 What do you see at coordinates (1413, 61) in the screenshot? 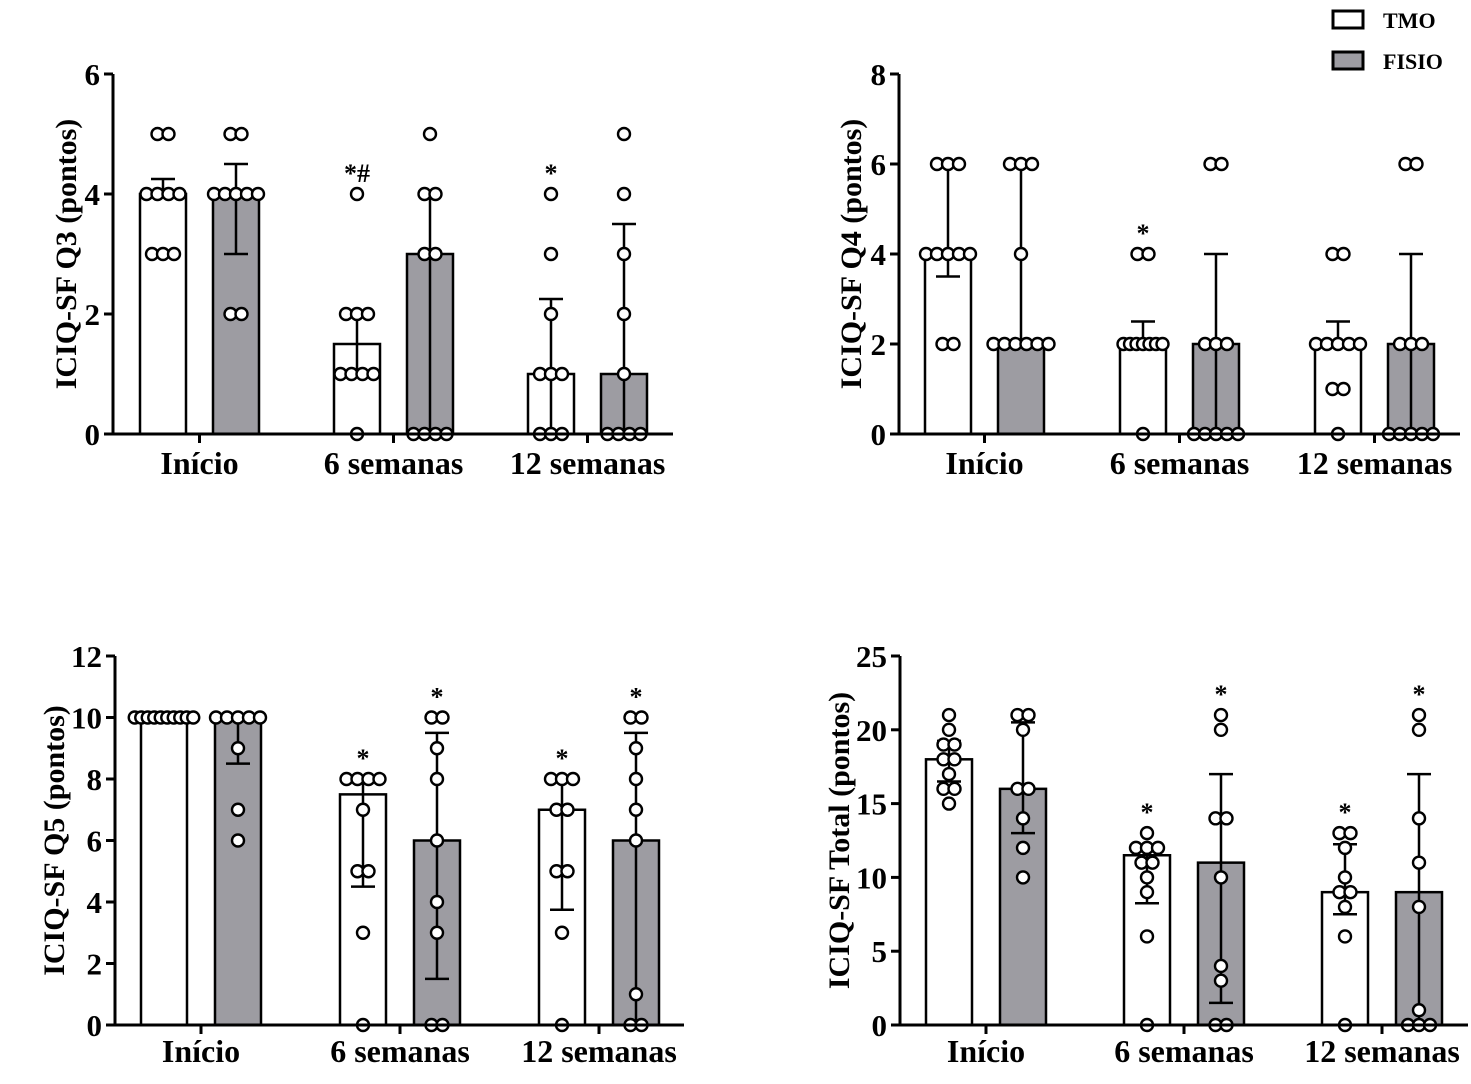
I see `legend-label-fisio: FISIO` at bounding box center [1413, 61].